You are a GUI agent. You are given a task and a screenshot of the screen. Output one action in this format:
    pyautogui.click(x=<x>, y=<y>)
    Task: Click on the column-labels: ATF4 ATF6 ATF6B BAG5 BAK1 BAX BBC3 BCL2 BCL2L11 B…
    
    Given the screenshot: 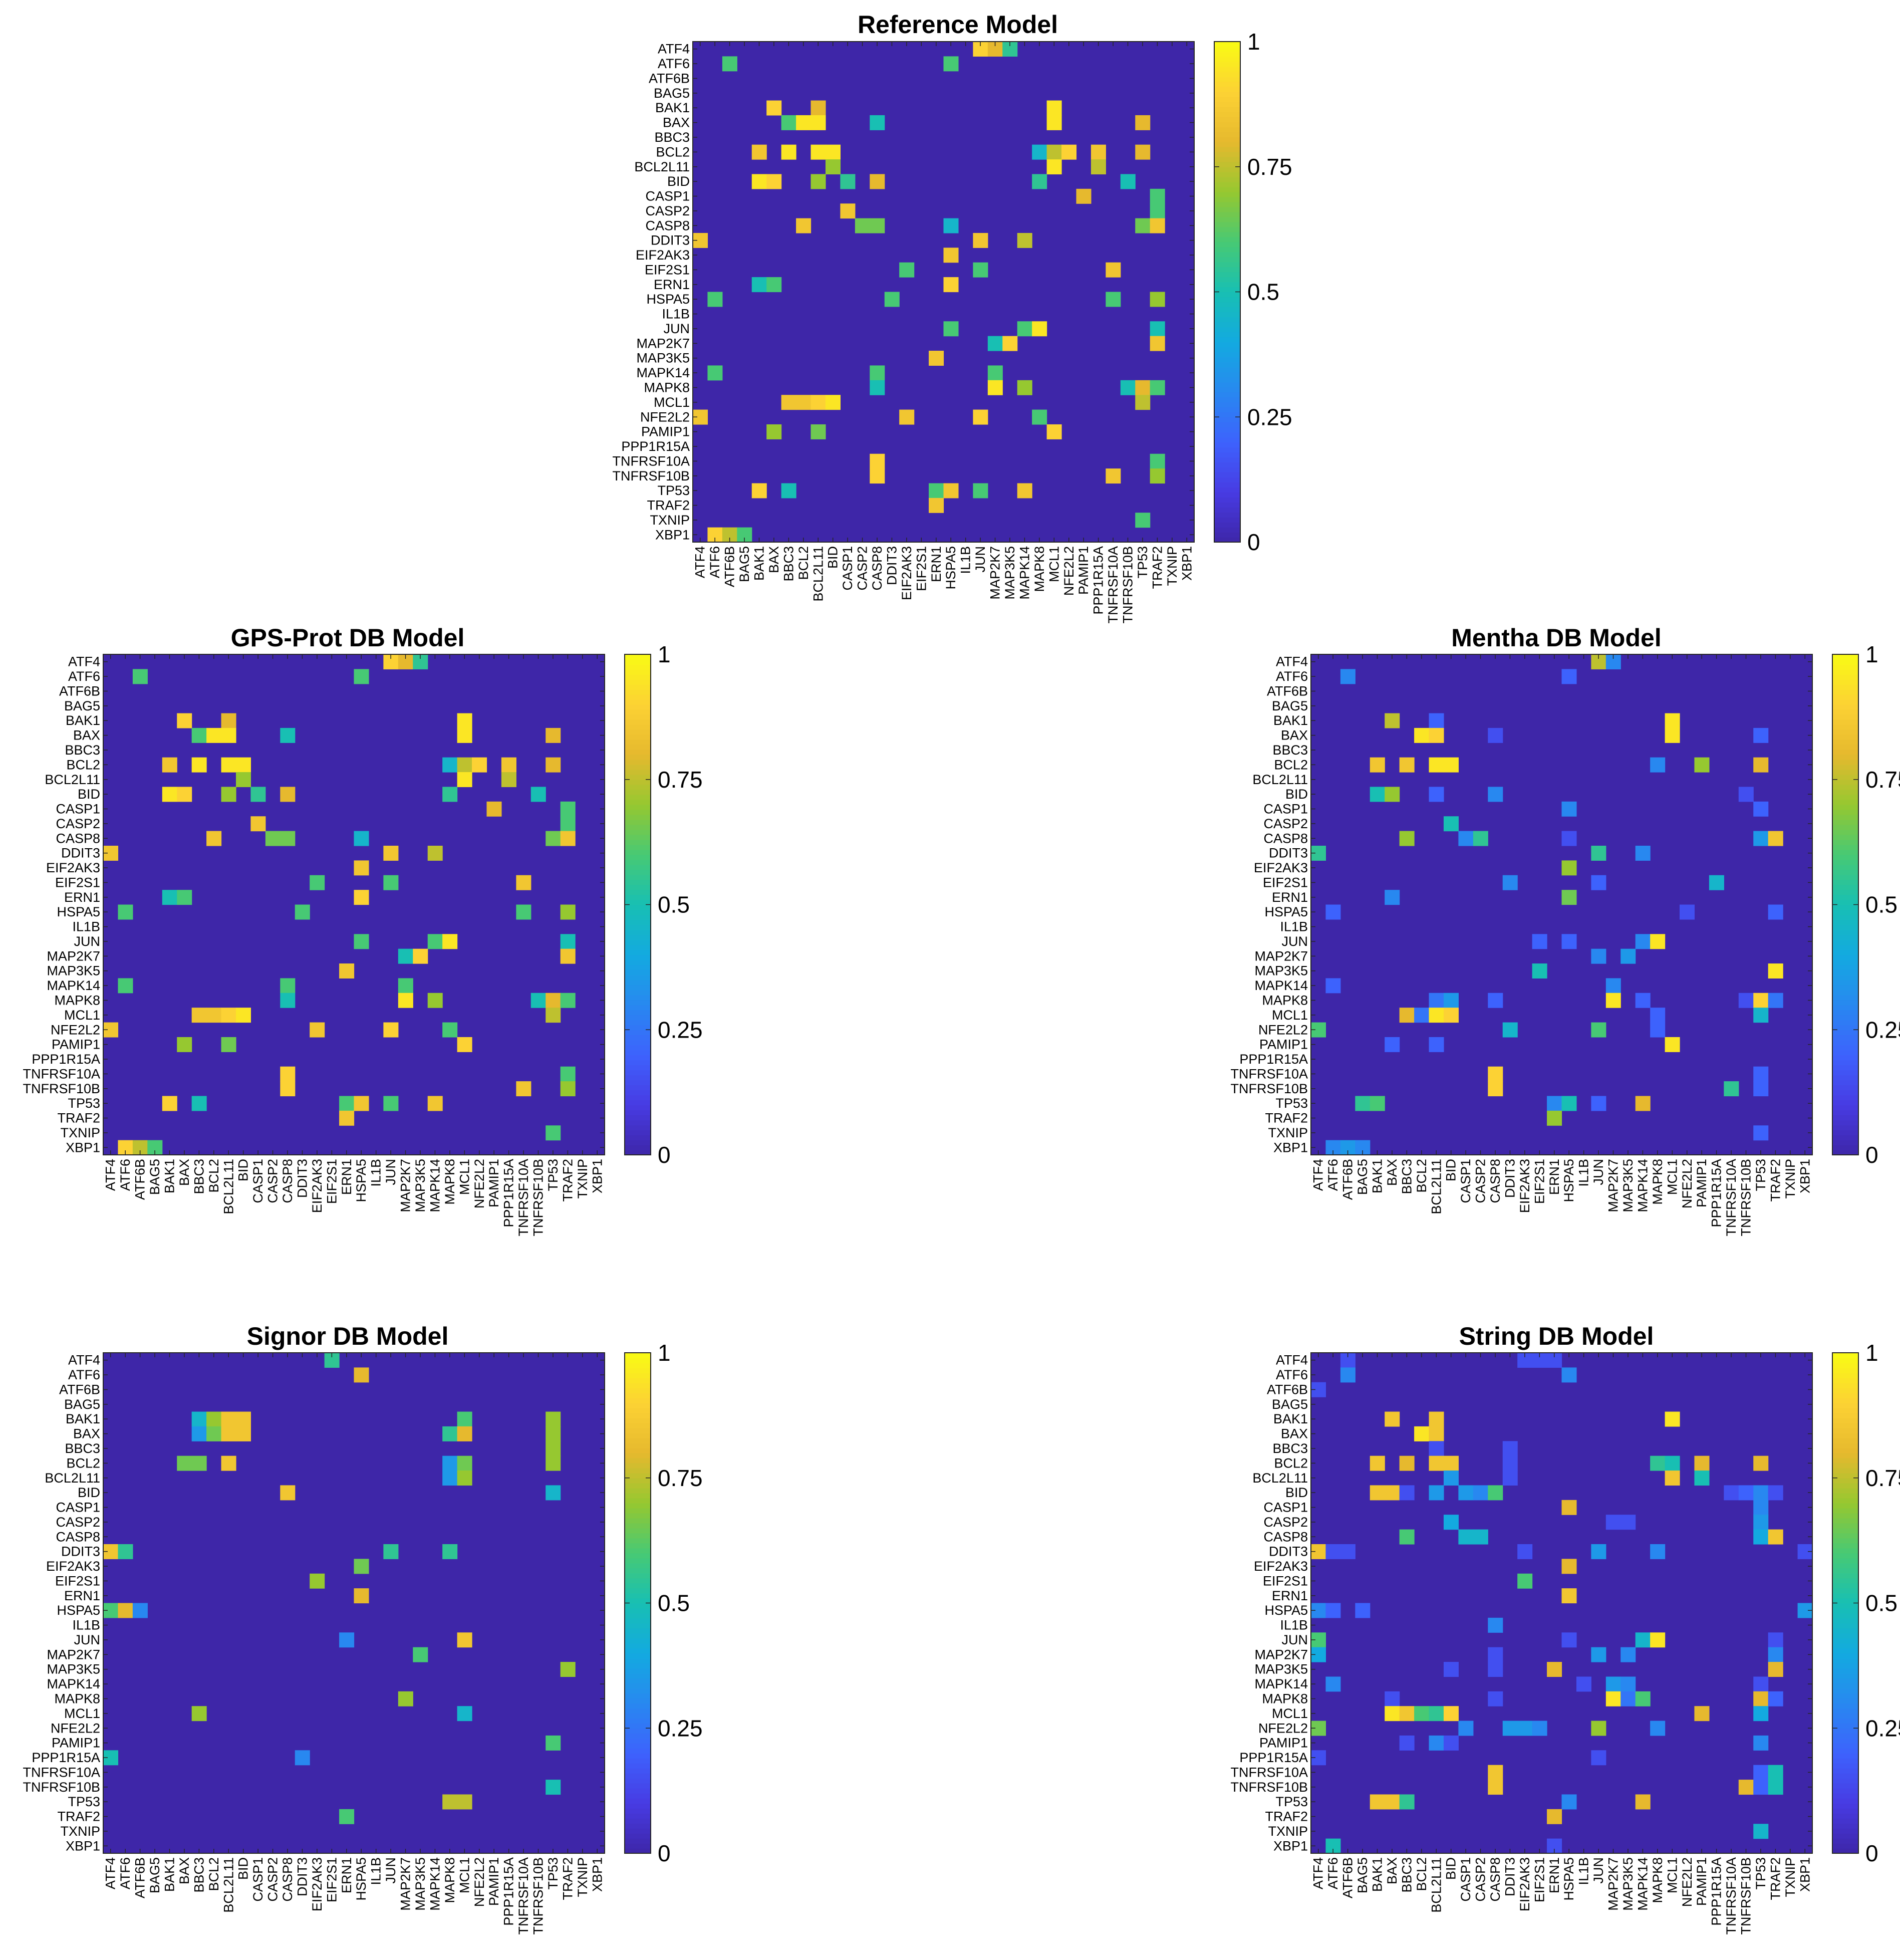 What is the action you would take?
    pyautogui.click(x=354, y=1198)
    